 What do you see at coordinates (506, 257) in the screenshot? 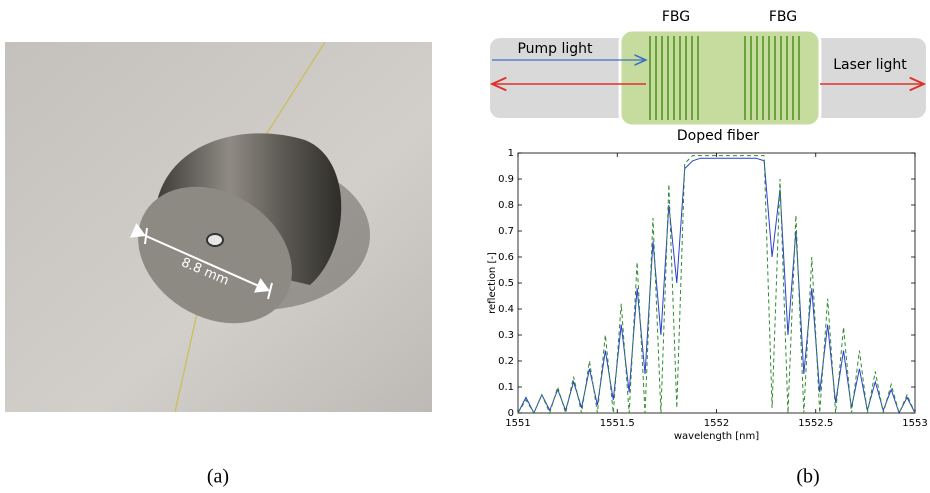
I see `y-tick-label: 0.6` at bounding box center [506, 257].